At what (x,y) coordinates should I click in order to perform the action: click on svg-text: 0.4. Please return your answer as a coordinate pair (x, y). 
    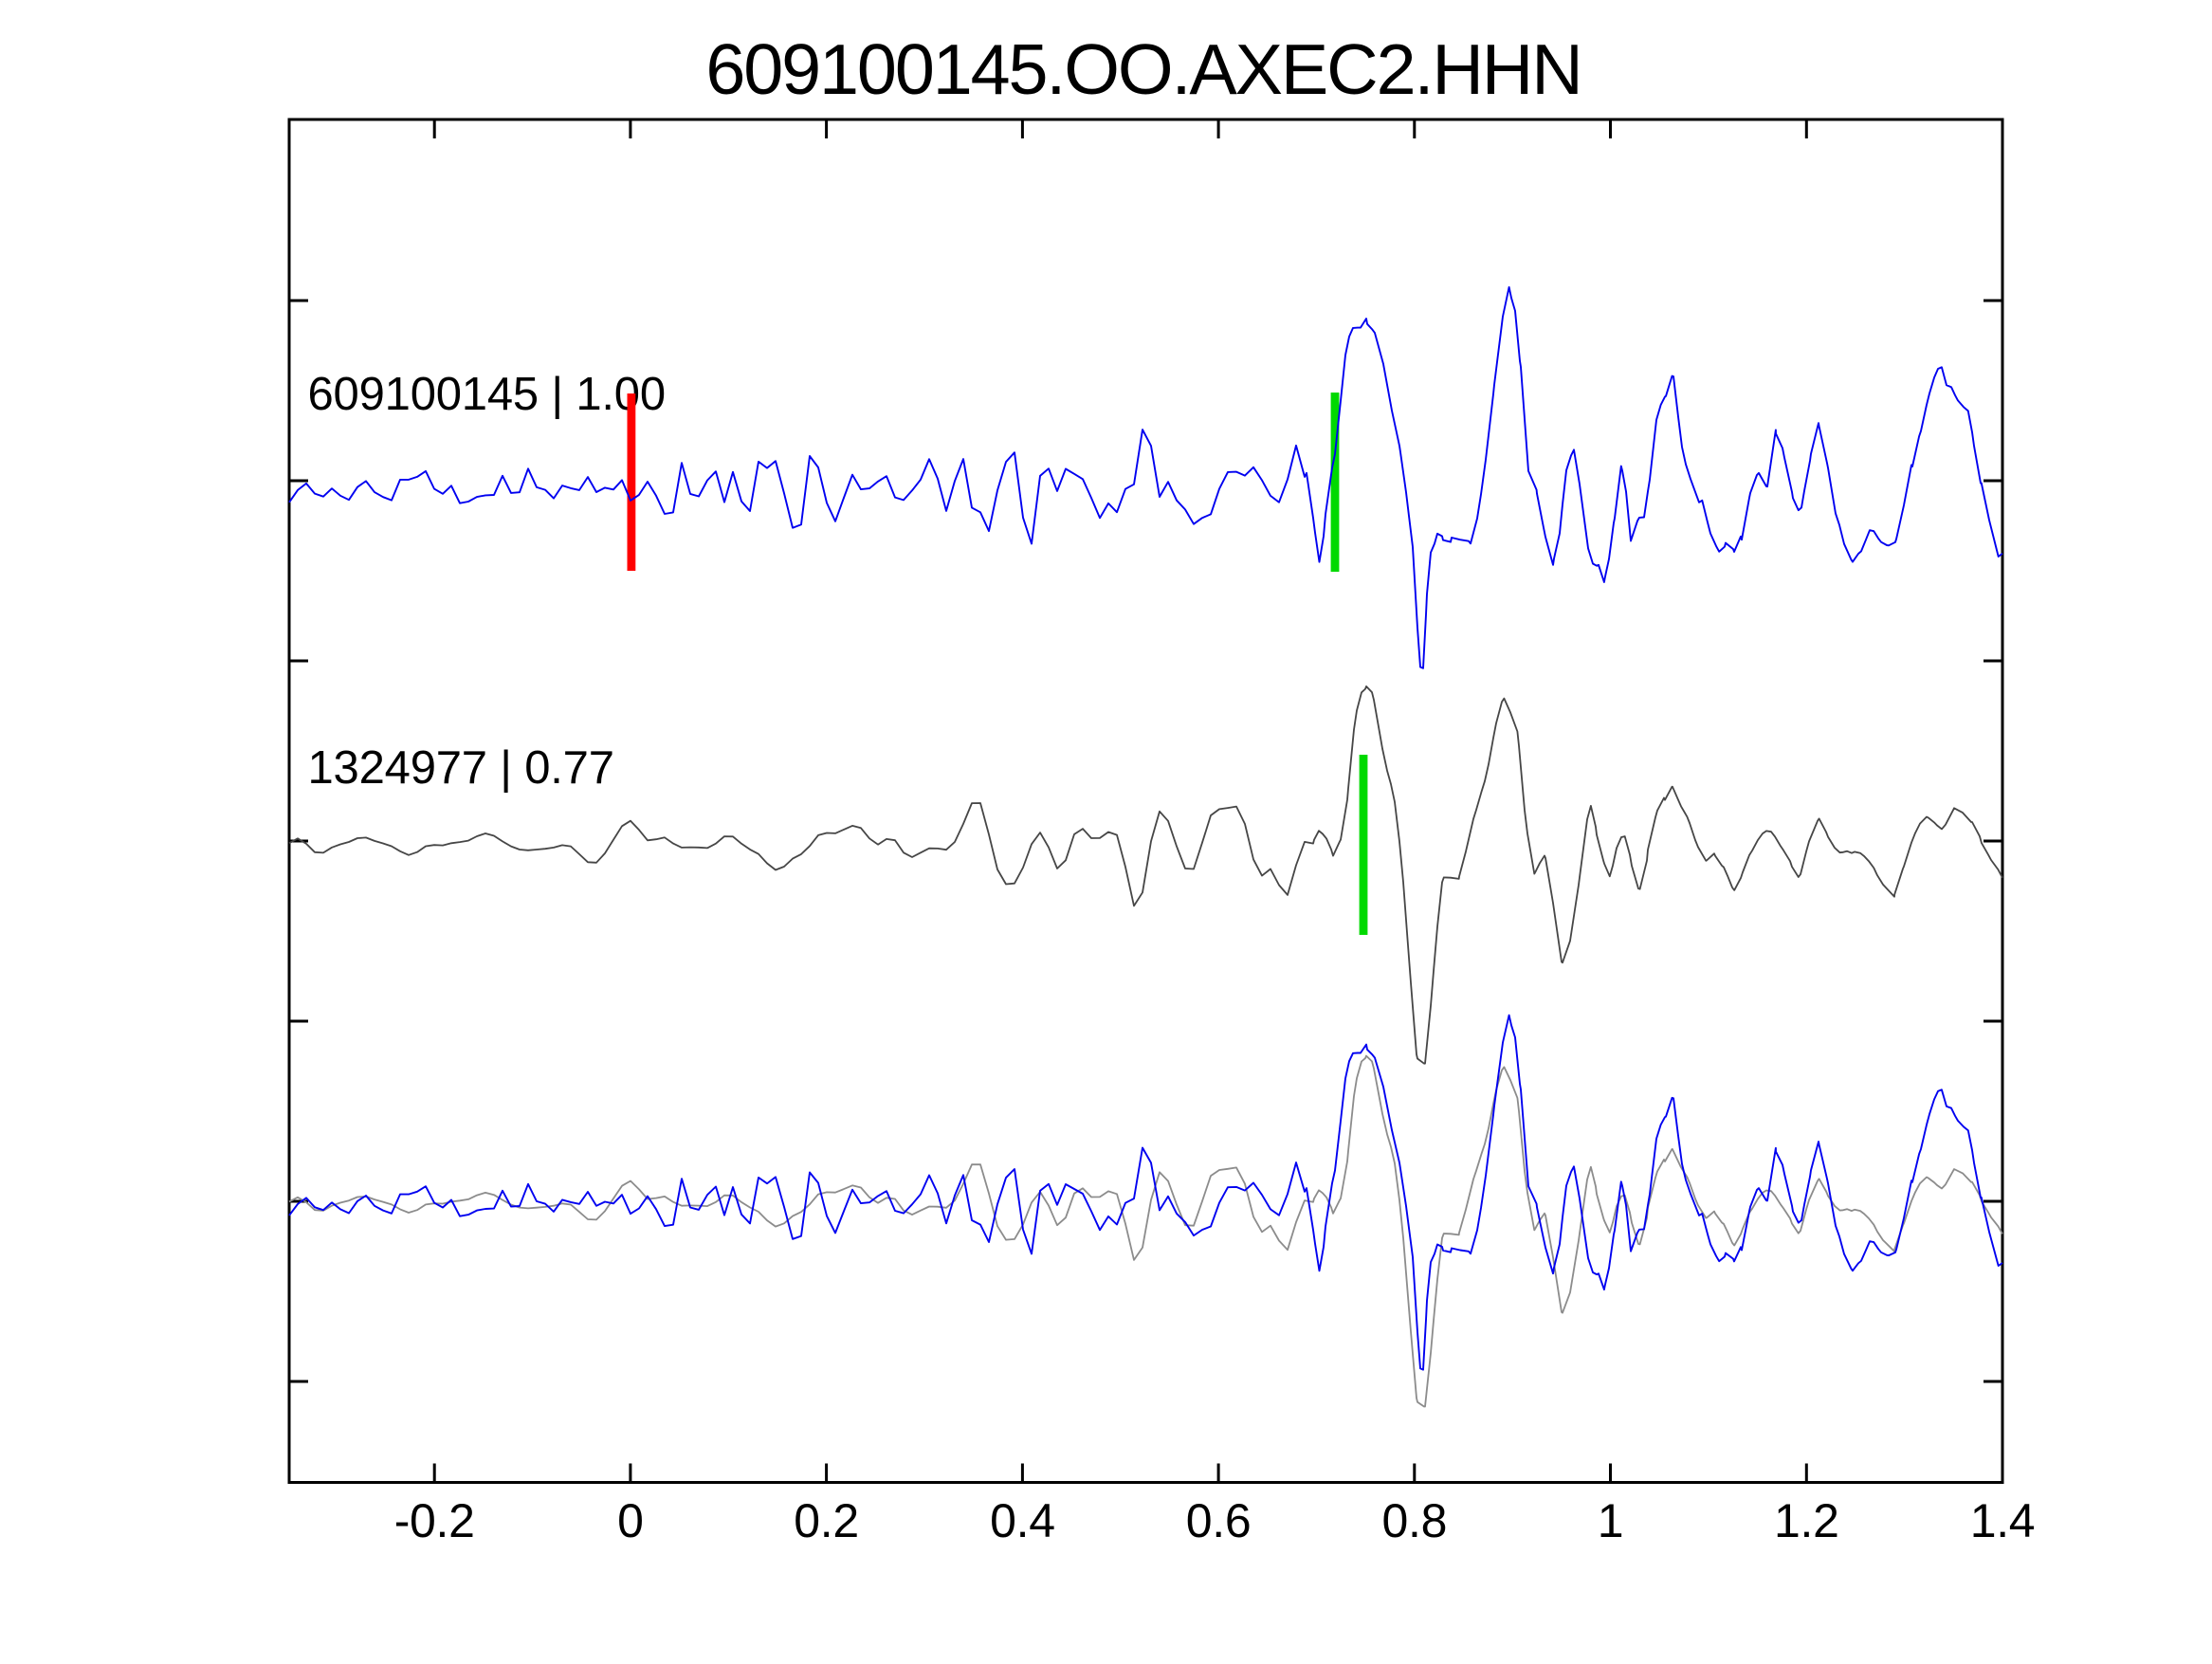
    Looking at the image, I should click on (1022, 1520).